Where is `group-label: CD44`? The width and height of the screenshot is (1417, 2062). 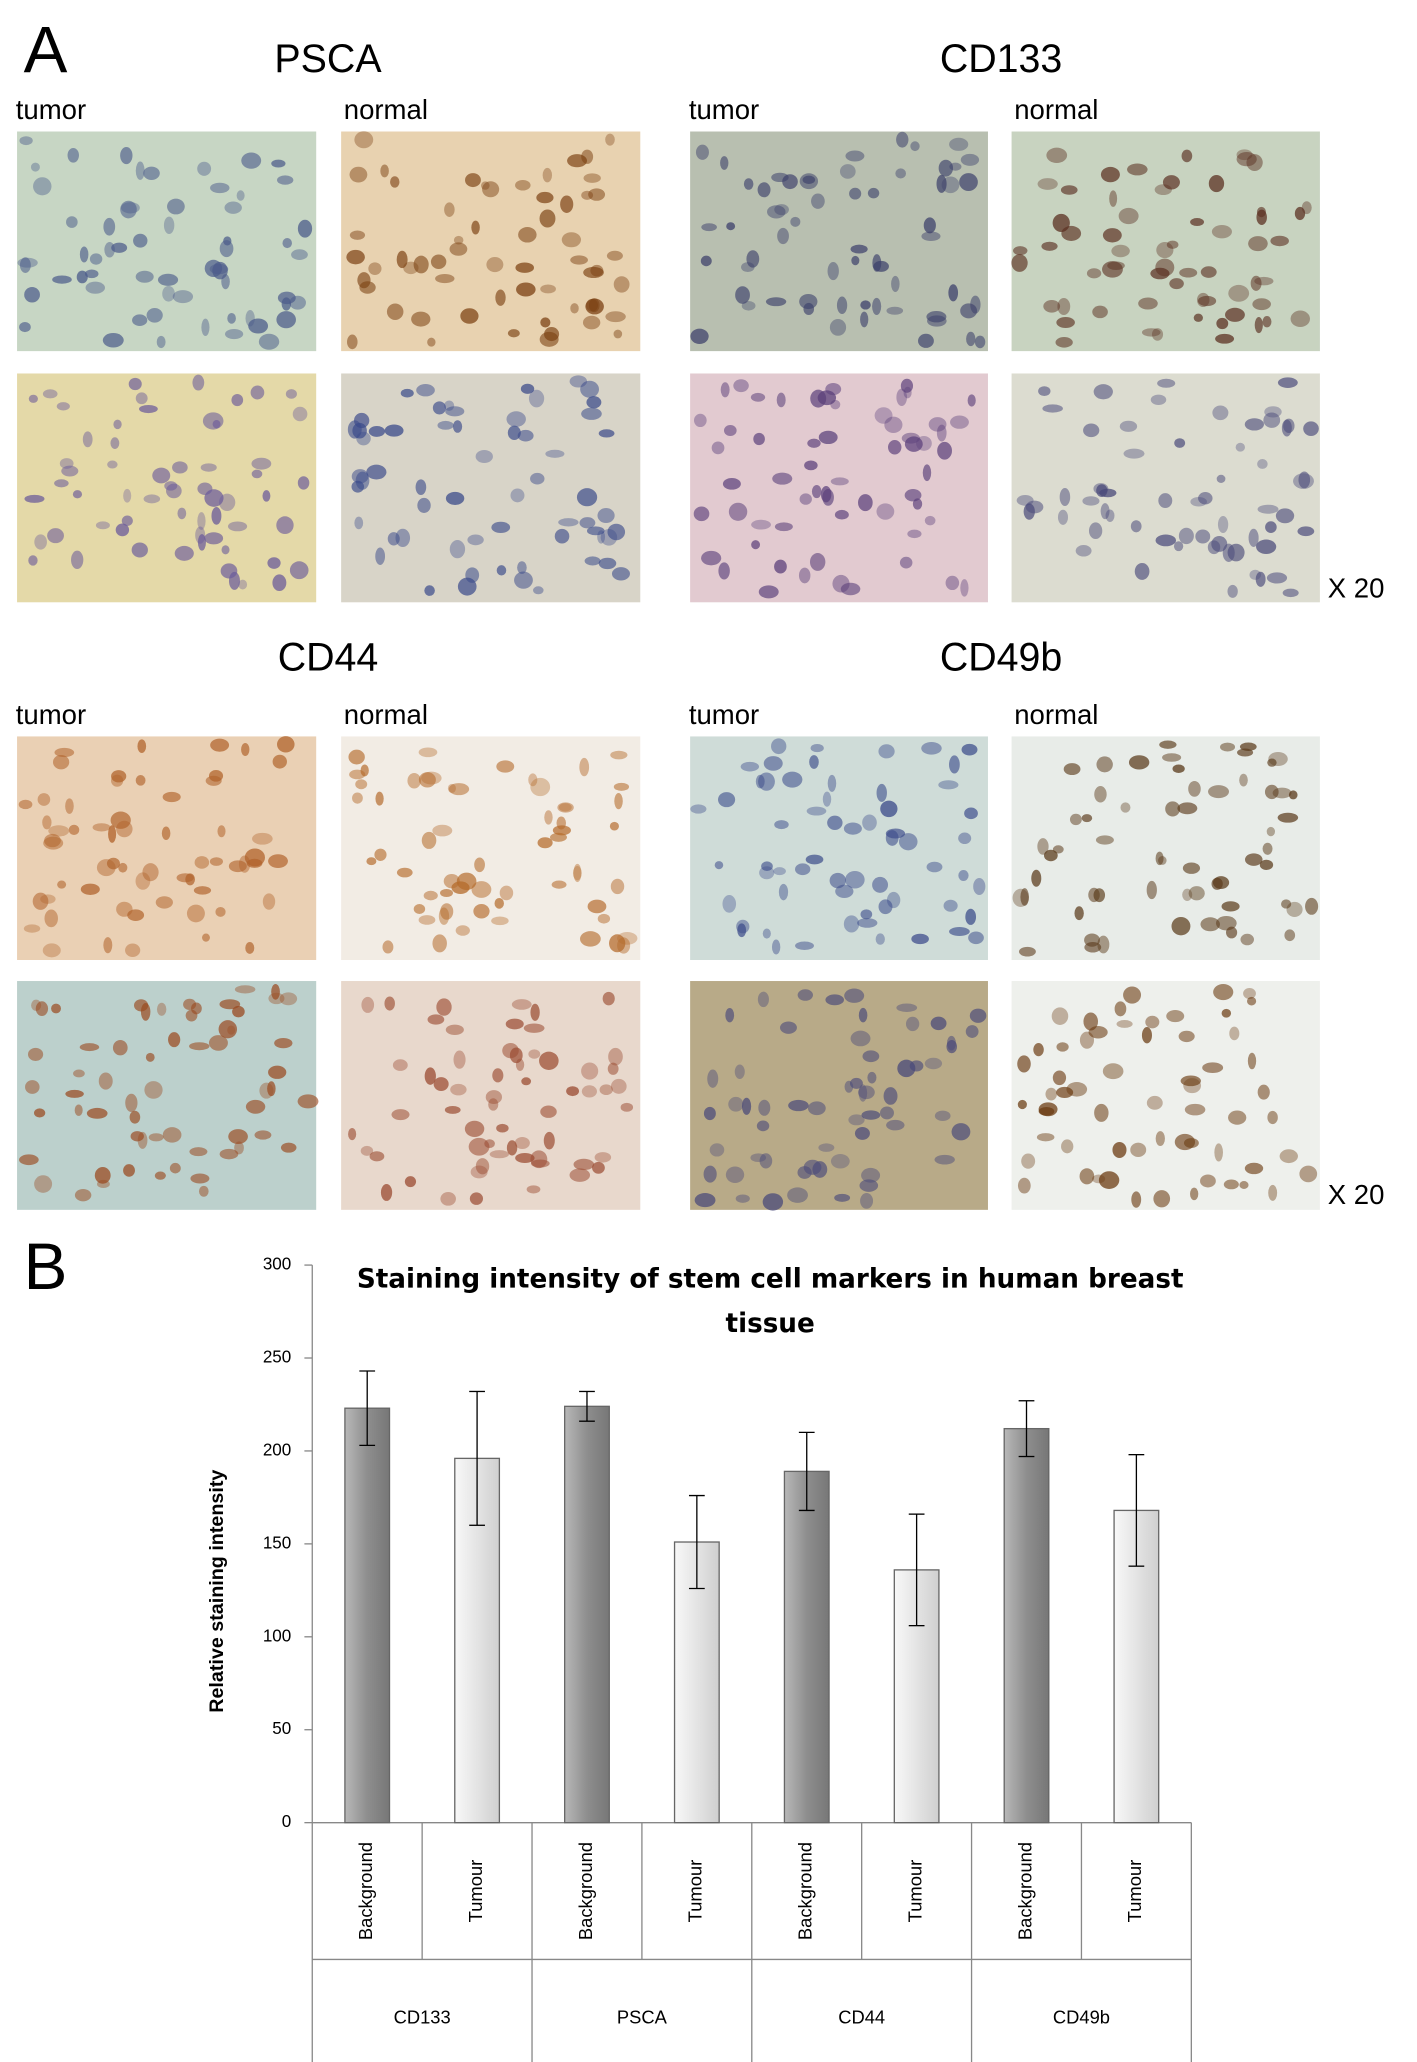 group-label: CD44 is located at coordinates (861, 2016).